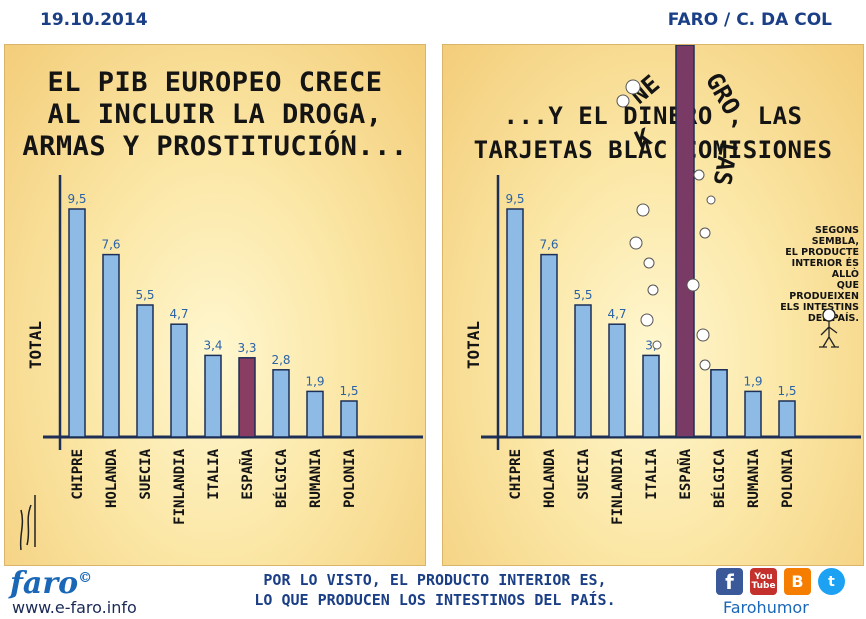 This screenshot has height=619, width=866. What do you see at coordinates (212, 345) in the screenshot?
I see `value-label-4: 3,4` at bounding box center [212, 345].